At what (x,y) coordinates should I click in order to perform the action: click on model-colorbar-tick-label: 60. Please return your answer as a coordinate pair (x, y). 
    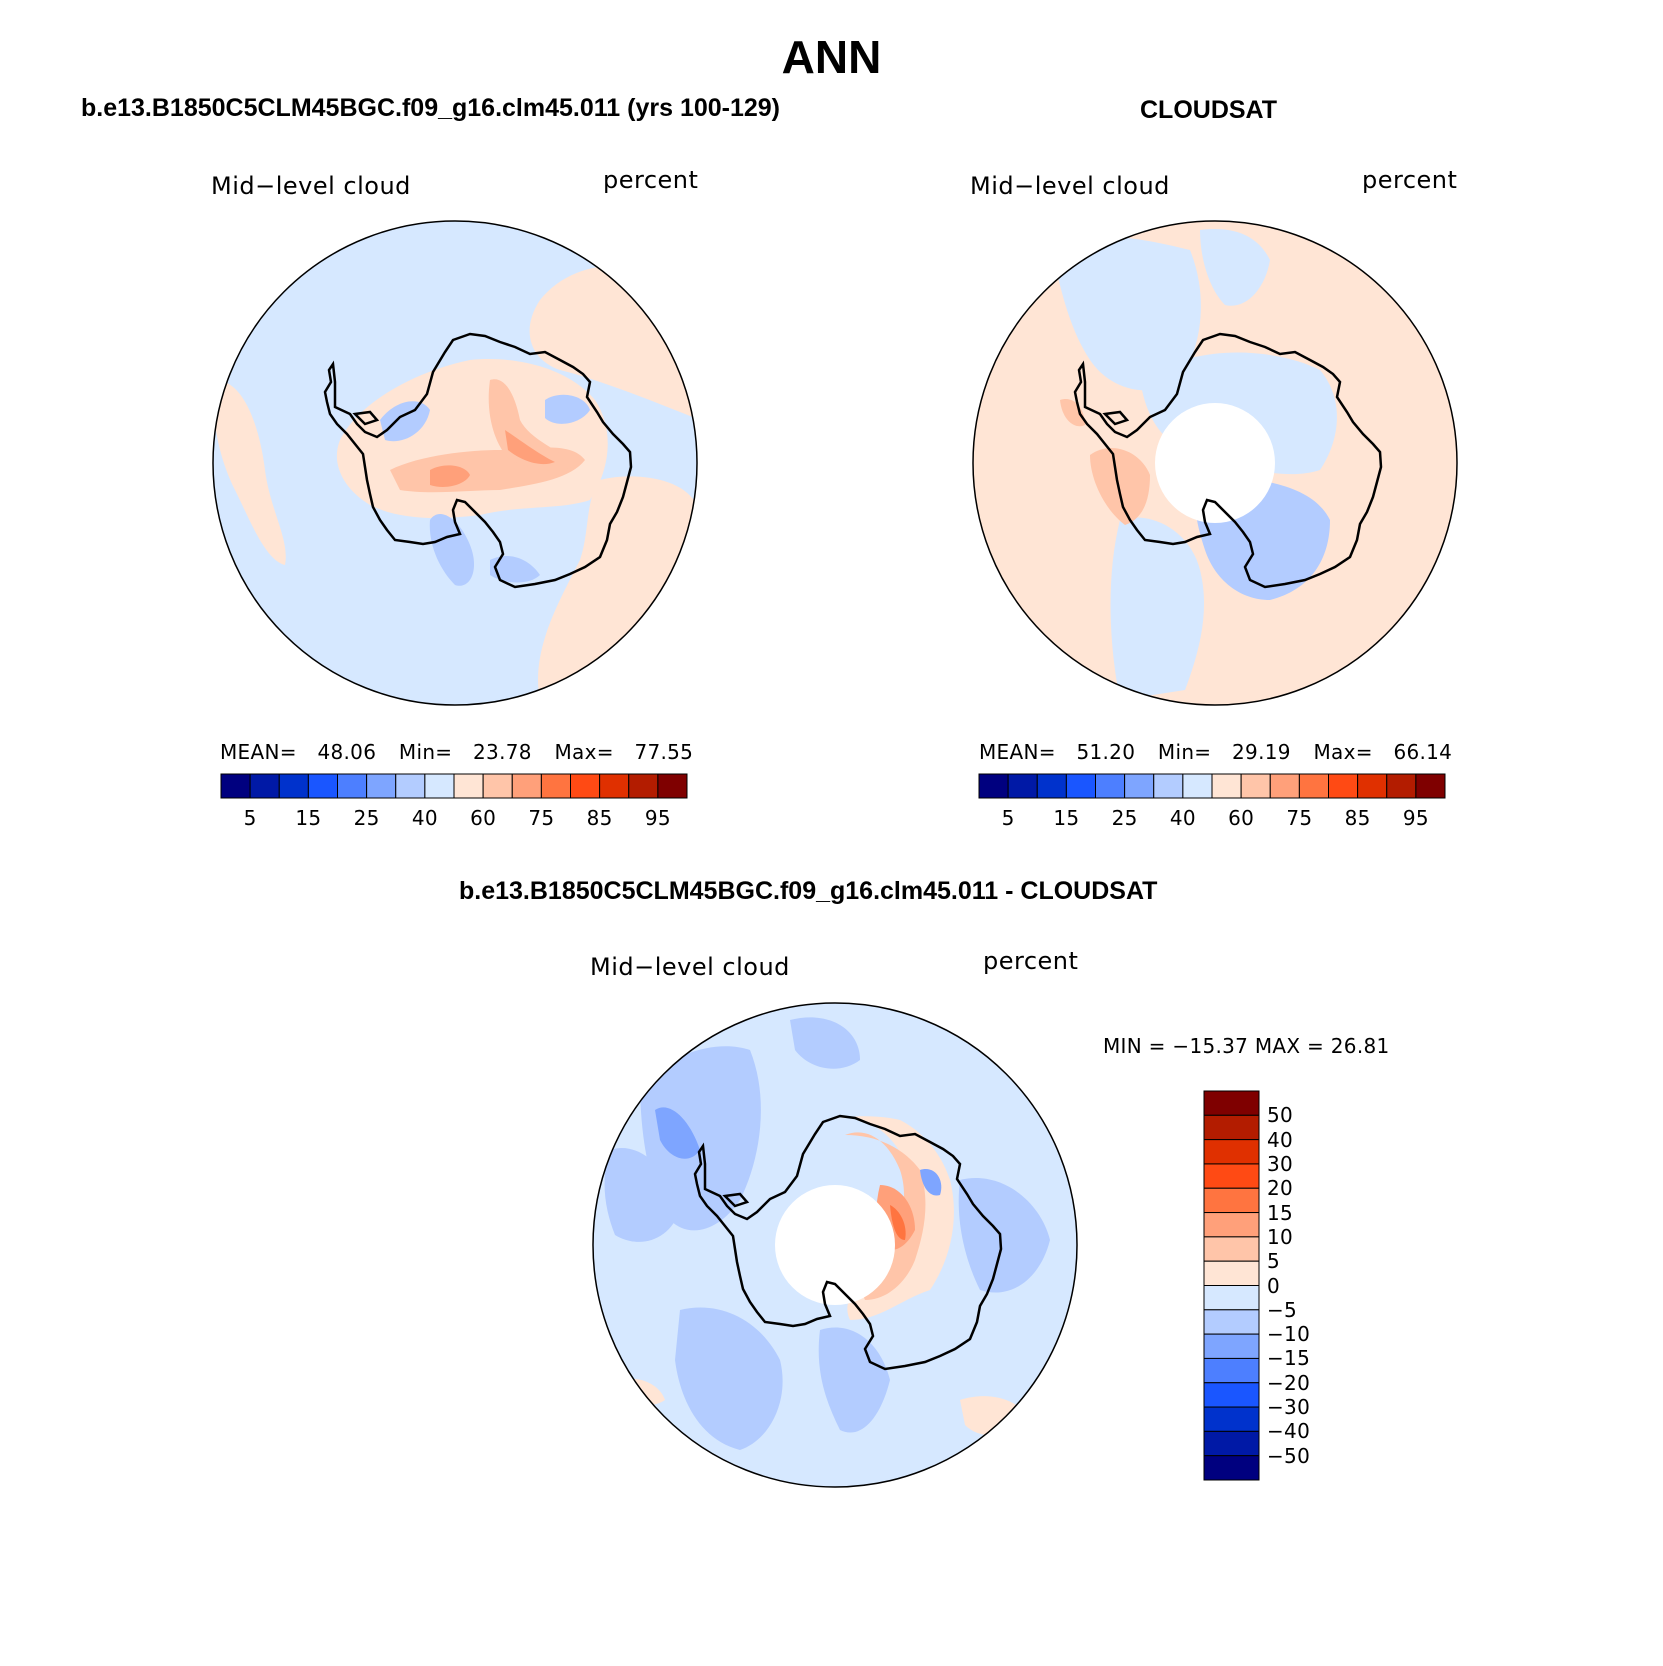
    Looking at the image, I should click on (483, 818).